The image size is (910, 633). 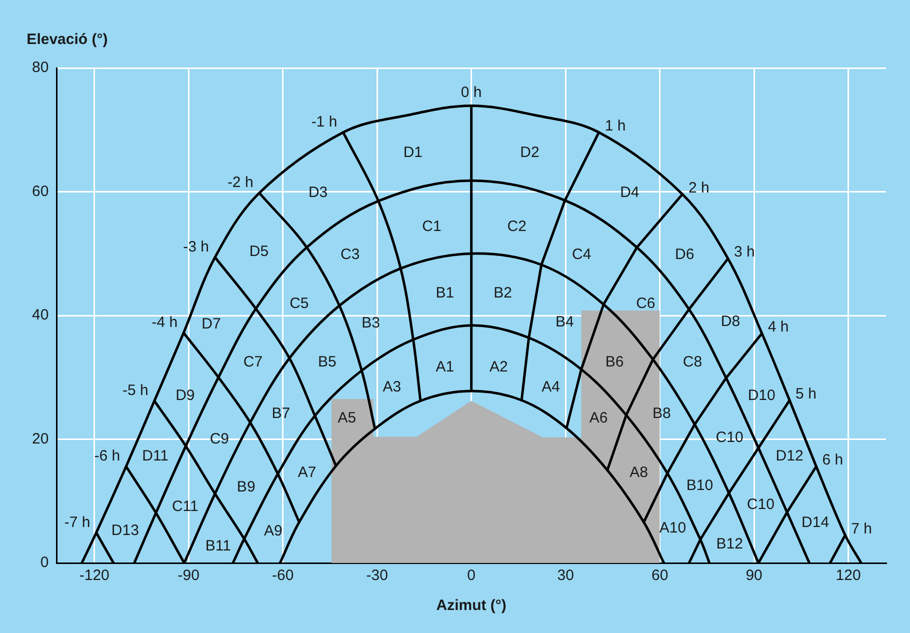 I want to click on series-label: -3 h, so click(x=196, y=247).